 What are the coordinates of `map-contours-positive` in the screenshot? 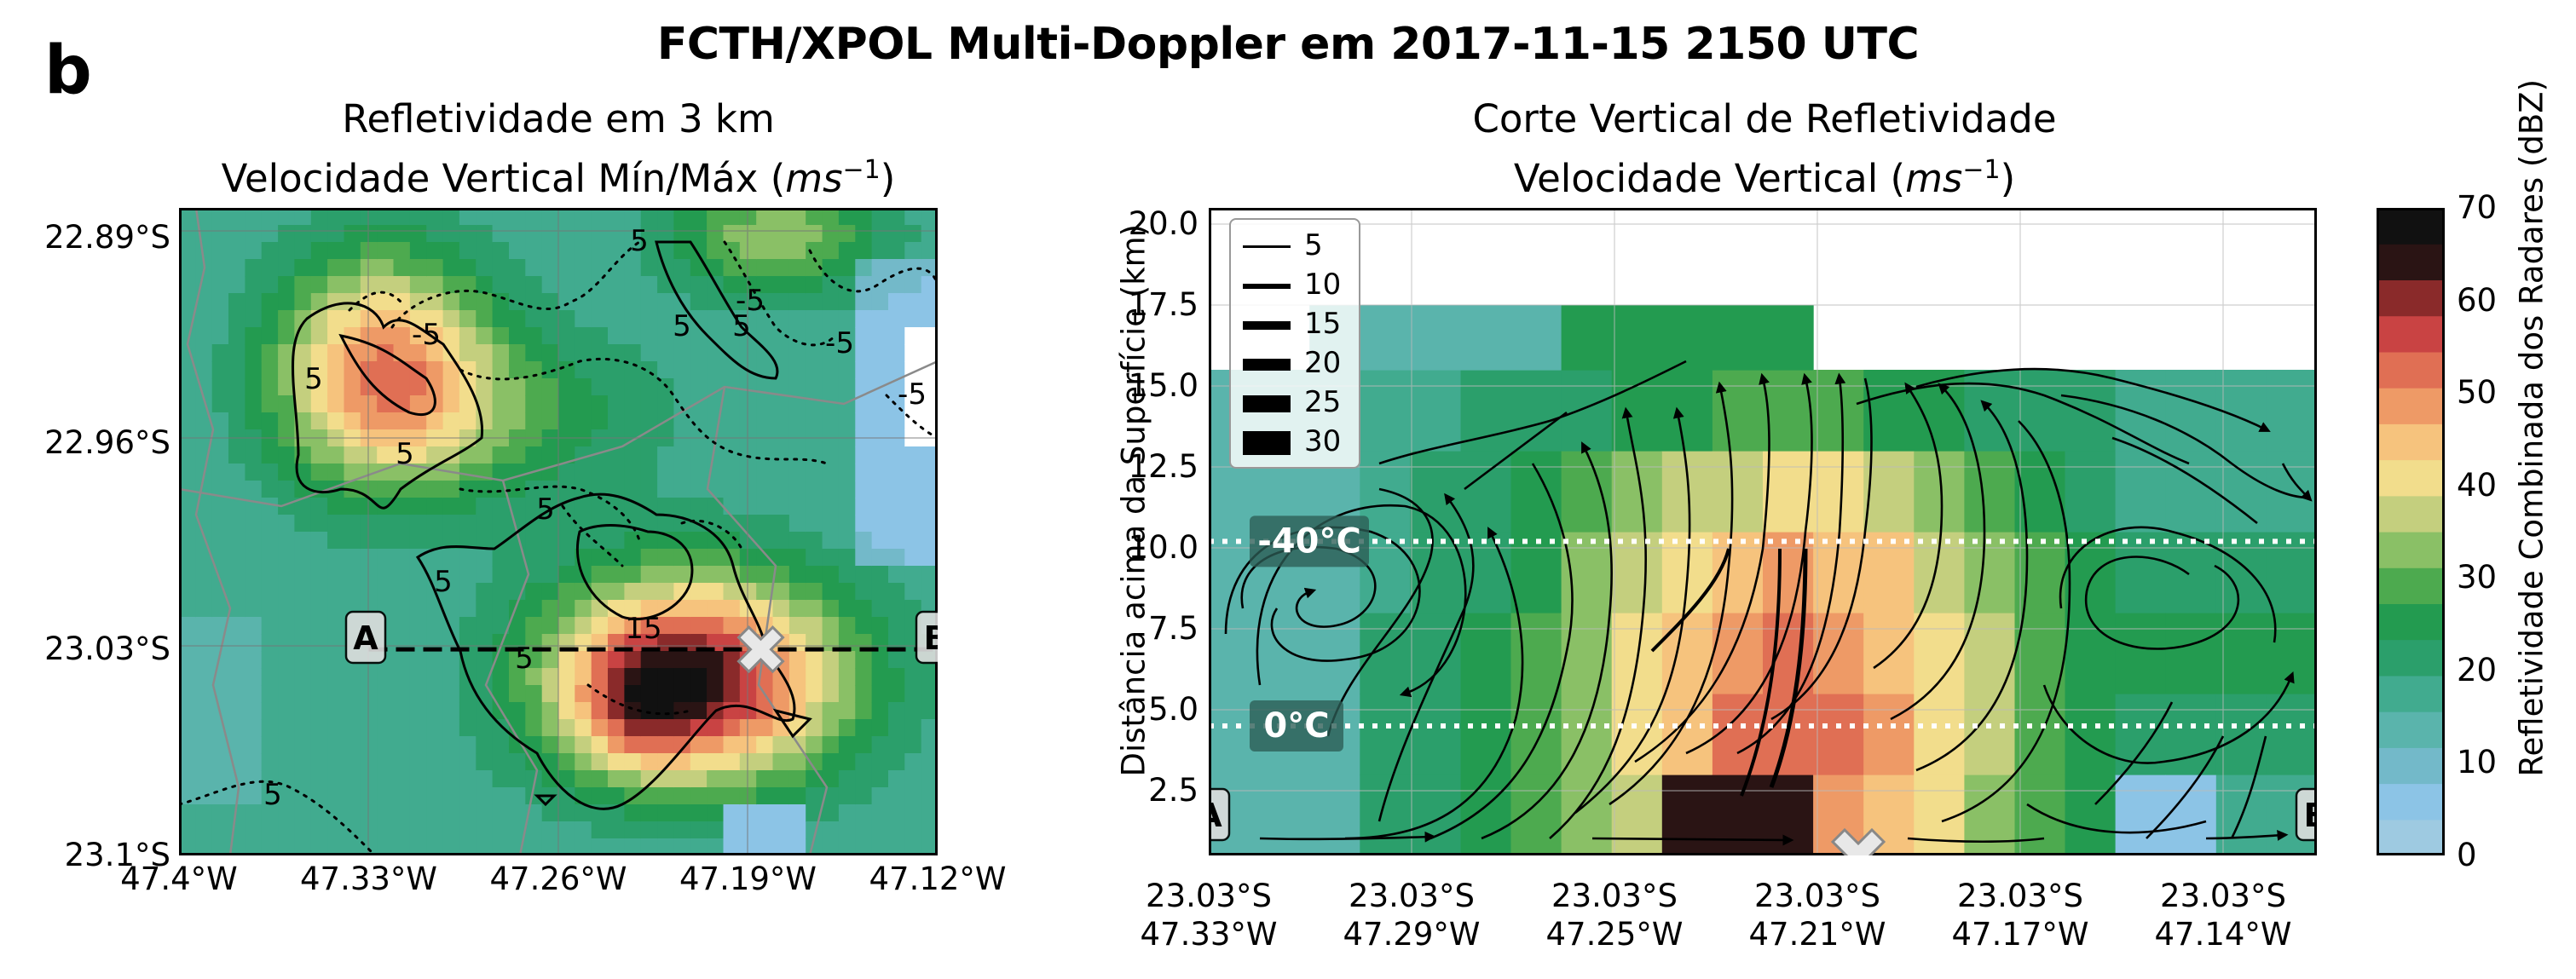 It's located at (551, 525).